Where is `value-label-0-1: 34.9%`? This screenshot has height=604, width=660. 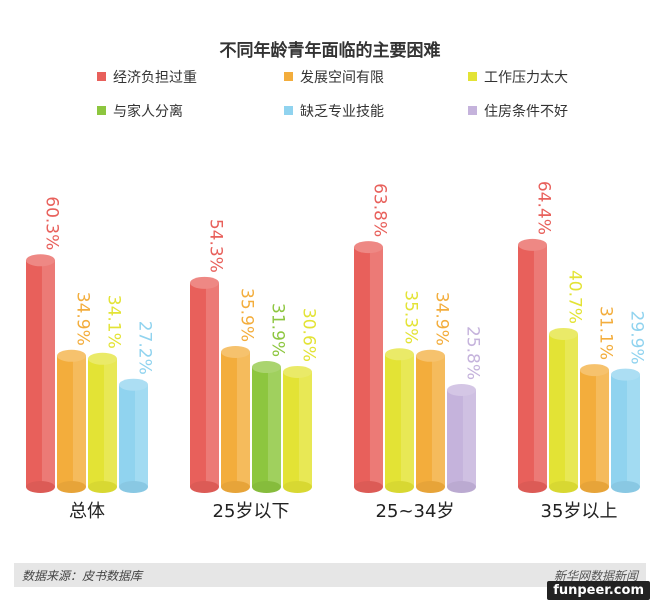
value-label-0-1: 34.9% is located at coordinates (83, 319).